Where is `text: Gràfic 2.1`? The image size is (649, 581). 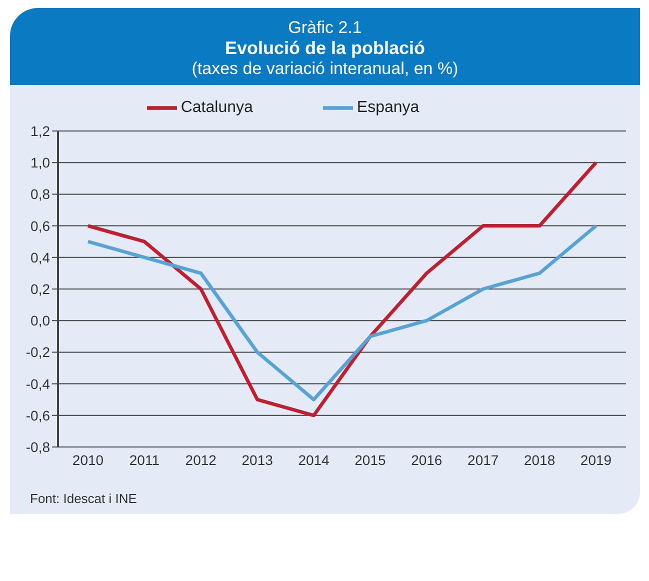
text: Gràfic 2.1 is located at coordinates (325, 28).